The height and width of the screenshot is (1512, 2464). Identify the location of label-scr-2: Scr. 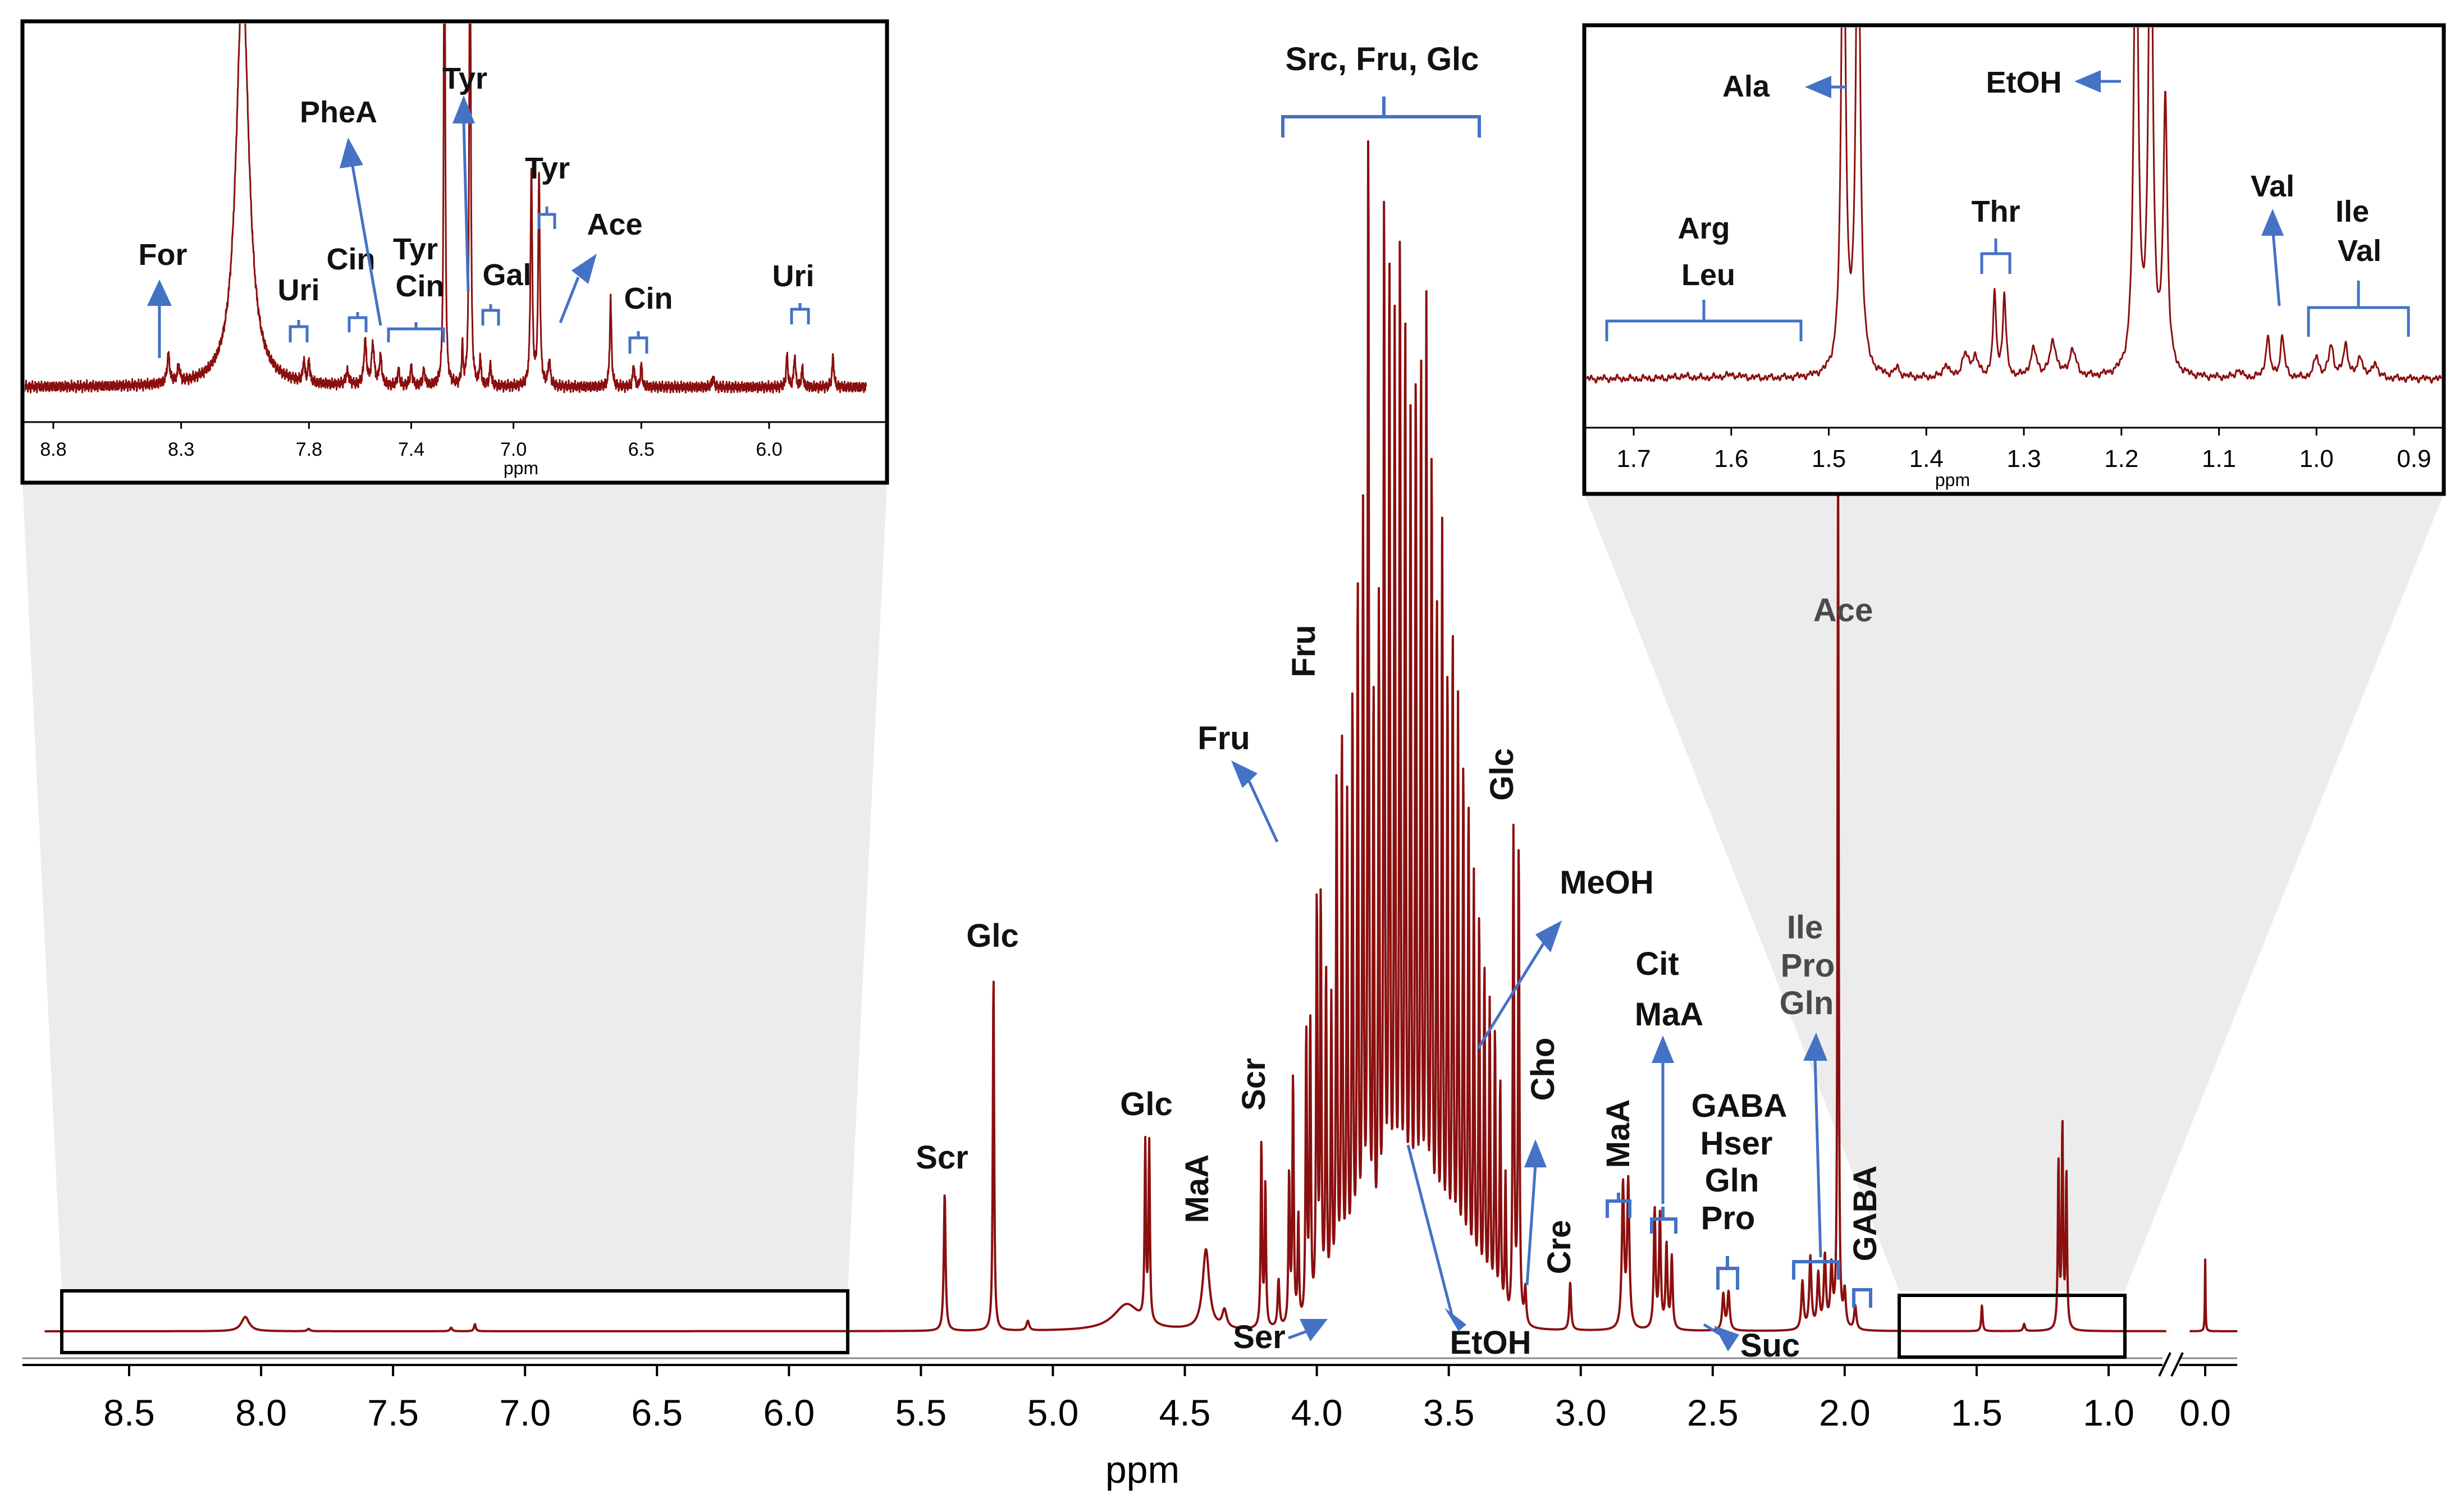
(1254, 1085).